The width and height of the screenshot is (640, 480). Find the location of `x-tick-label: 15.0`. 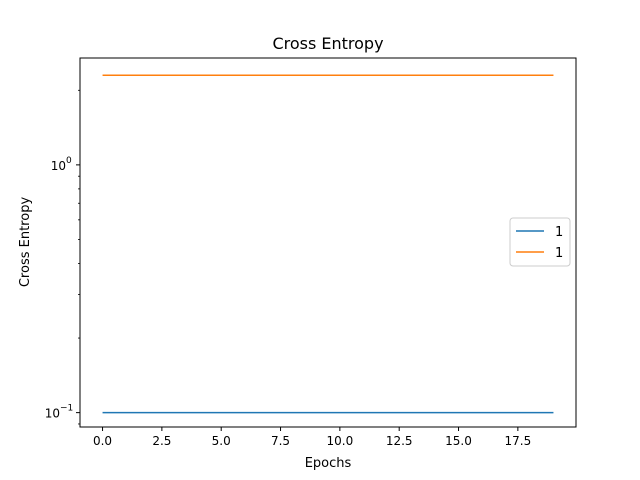

x-tick-label: 15.0 is located at coordinates (458, 441).